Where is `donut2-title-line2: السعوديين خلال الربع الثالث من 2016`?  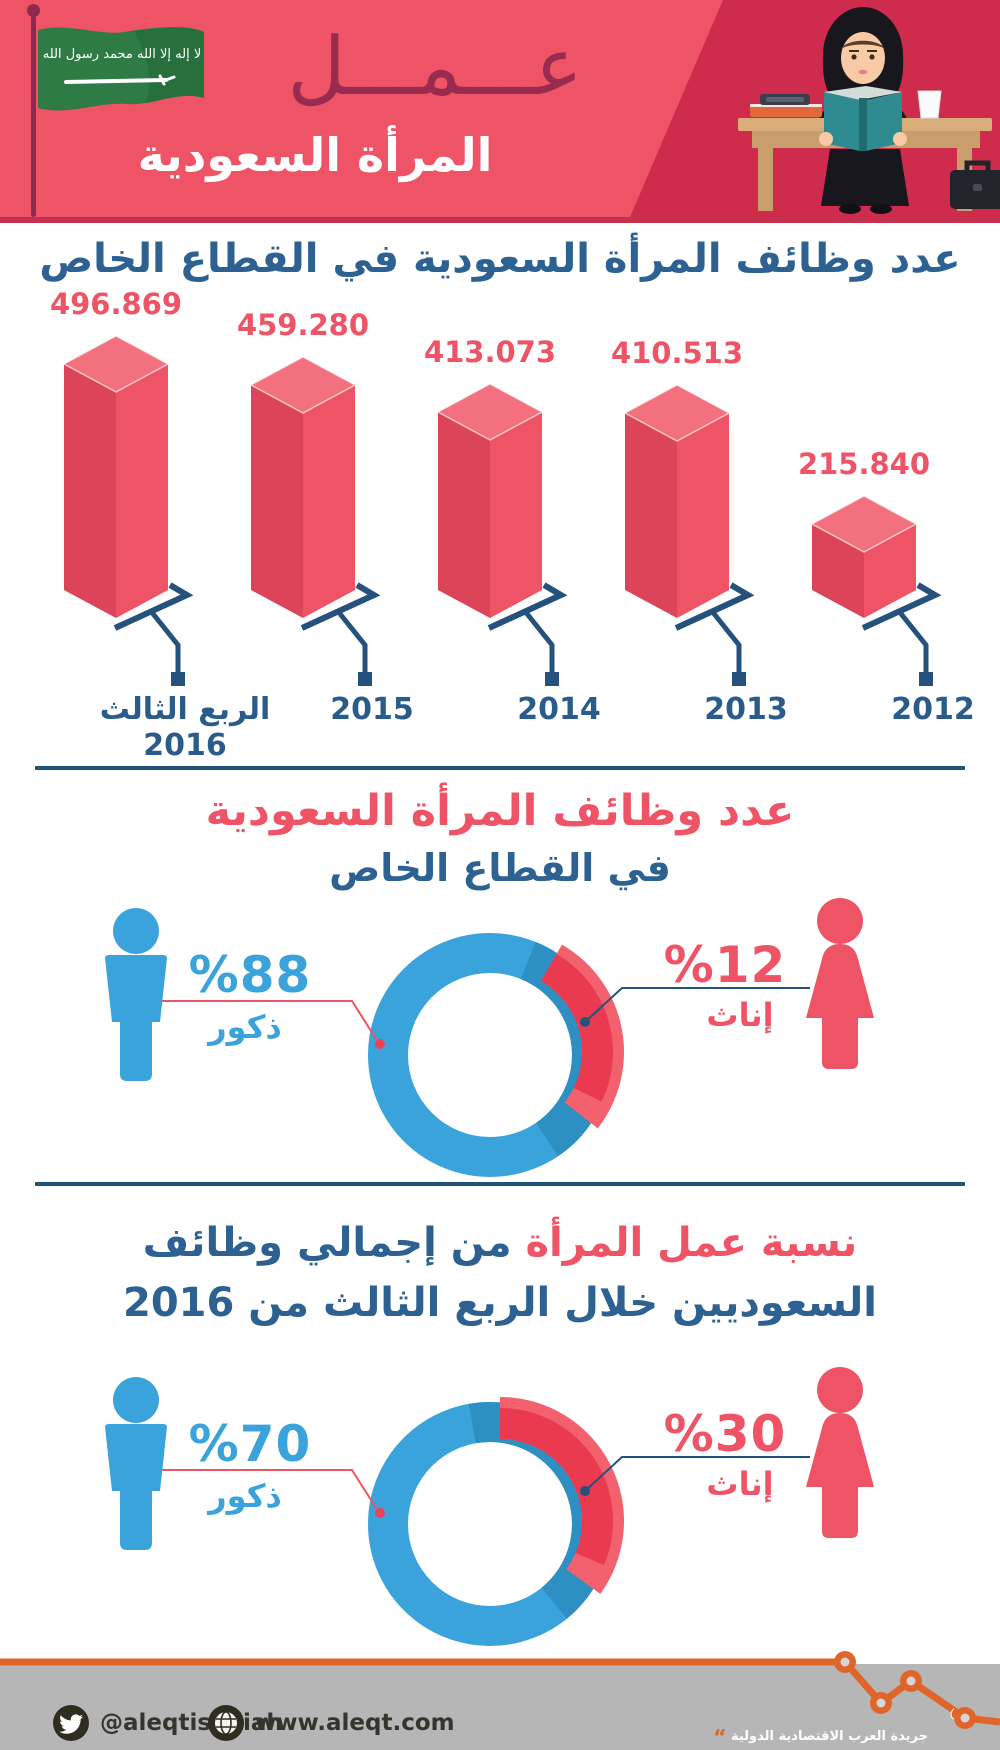
donut2-title-line2: السعوديين خلال الربع الثالث من 2016 is located at coordinates (500, 1303).